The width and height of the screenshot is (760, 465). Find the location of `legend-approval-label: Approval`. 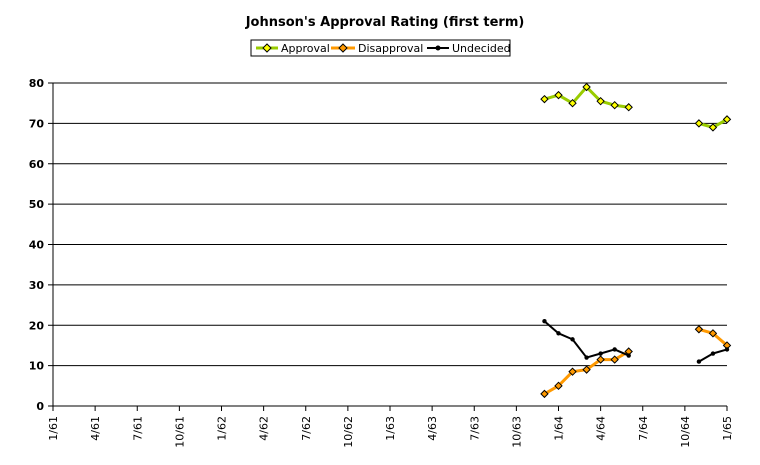

legend-approval-label: Approval is located at coordinates (305, 48).